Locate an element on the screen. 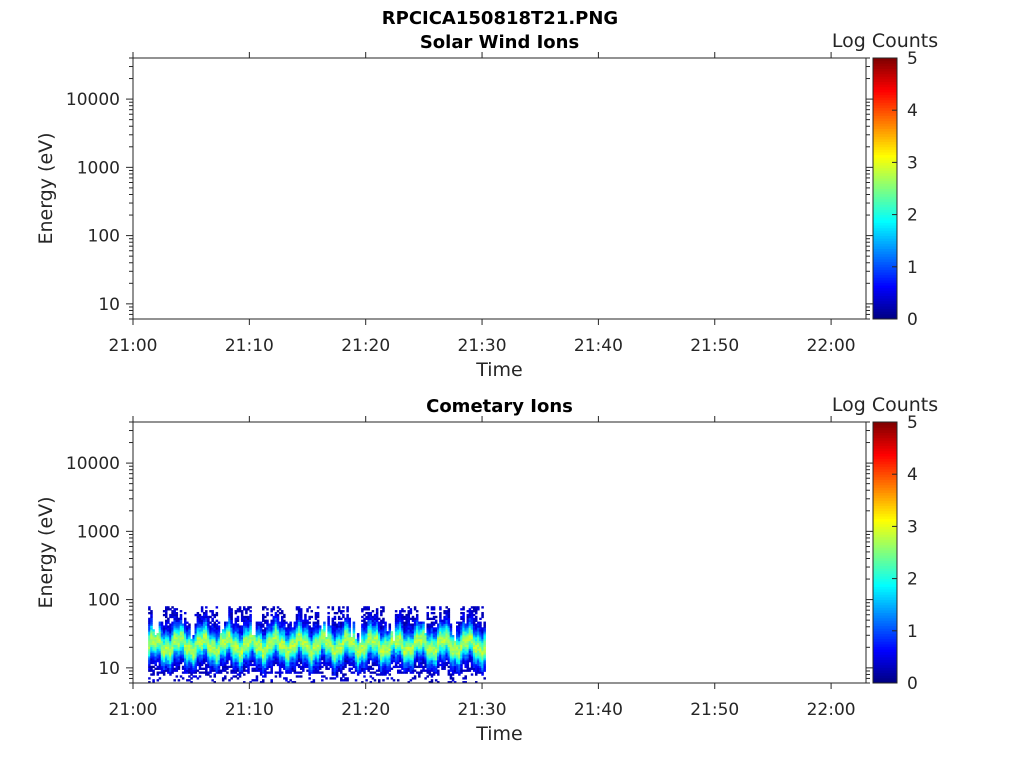 This screenshot has width=1024, height=768. y-tick-label: 100 is located at coordinates (104, 237).